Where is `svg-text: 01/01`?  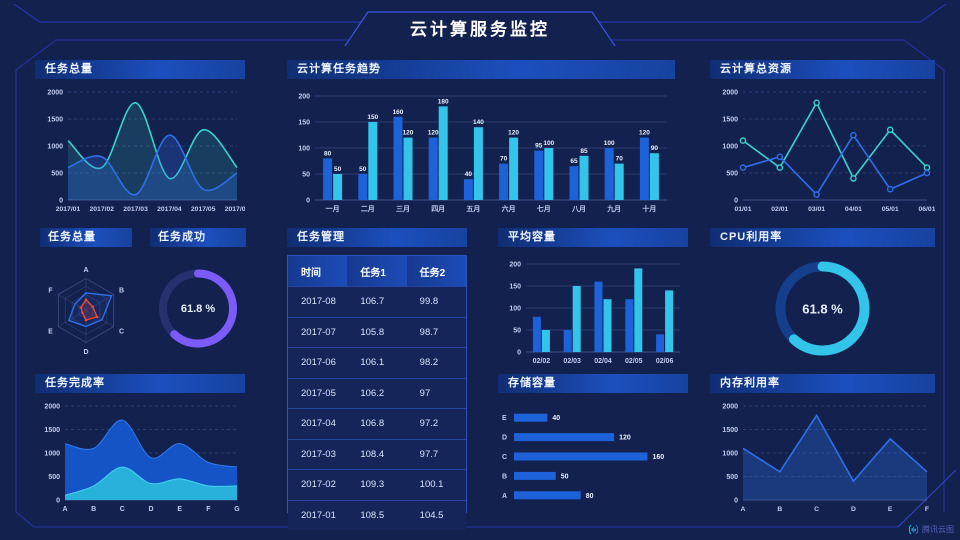
svg-text: 01/01 is located at coordinates (742, 209).